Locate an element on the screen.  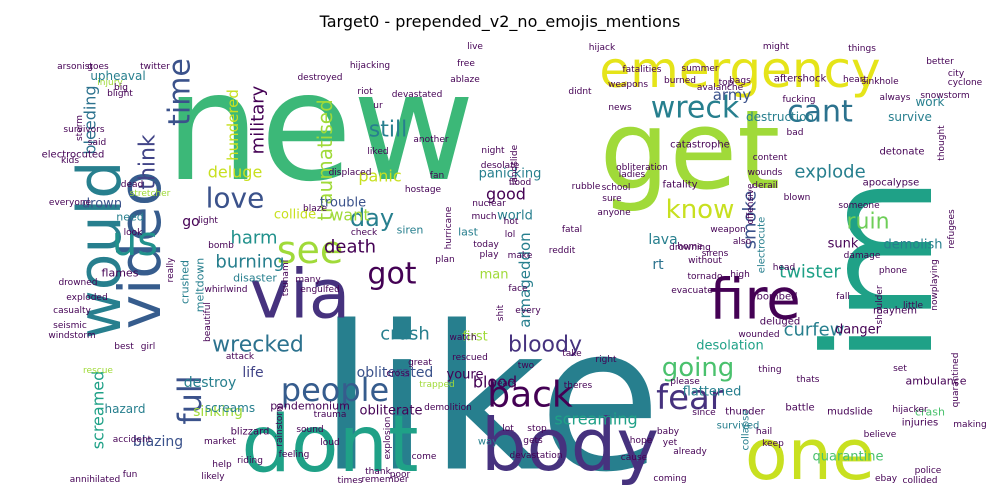
cloud-word-beautiful: beautiful is located at coordinates (208, 322).